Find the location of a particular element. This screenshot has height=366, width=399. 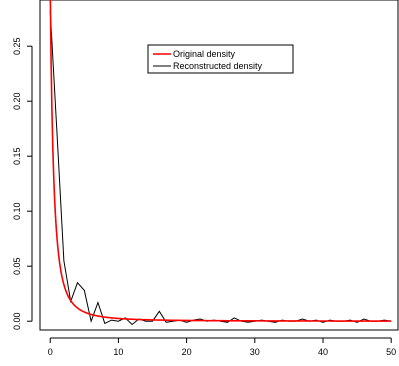

legend-box is located at coordinates (220, 59).